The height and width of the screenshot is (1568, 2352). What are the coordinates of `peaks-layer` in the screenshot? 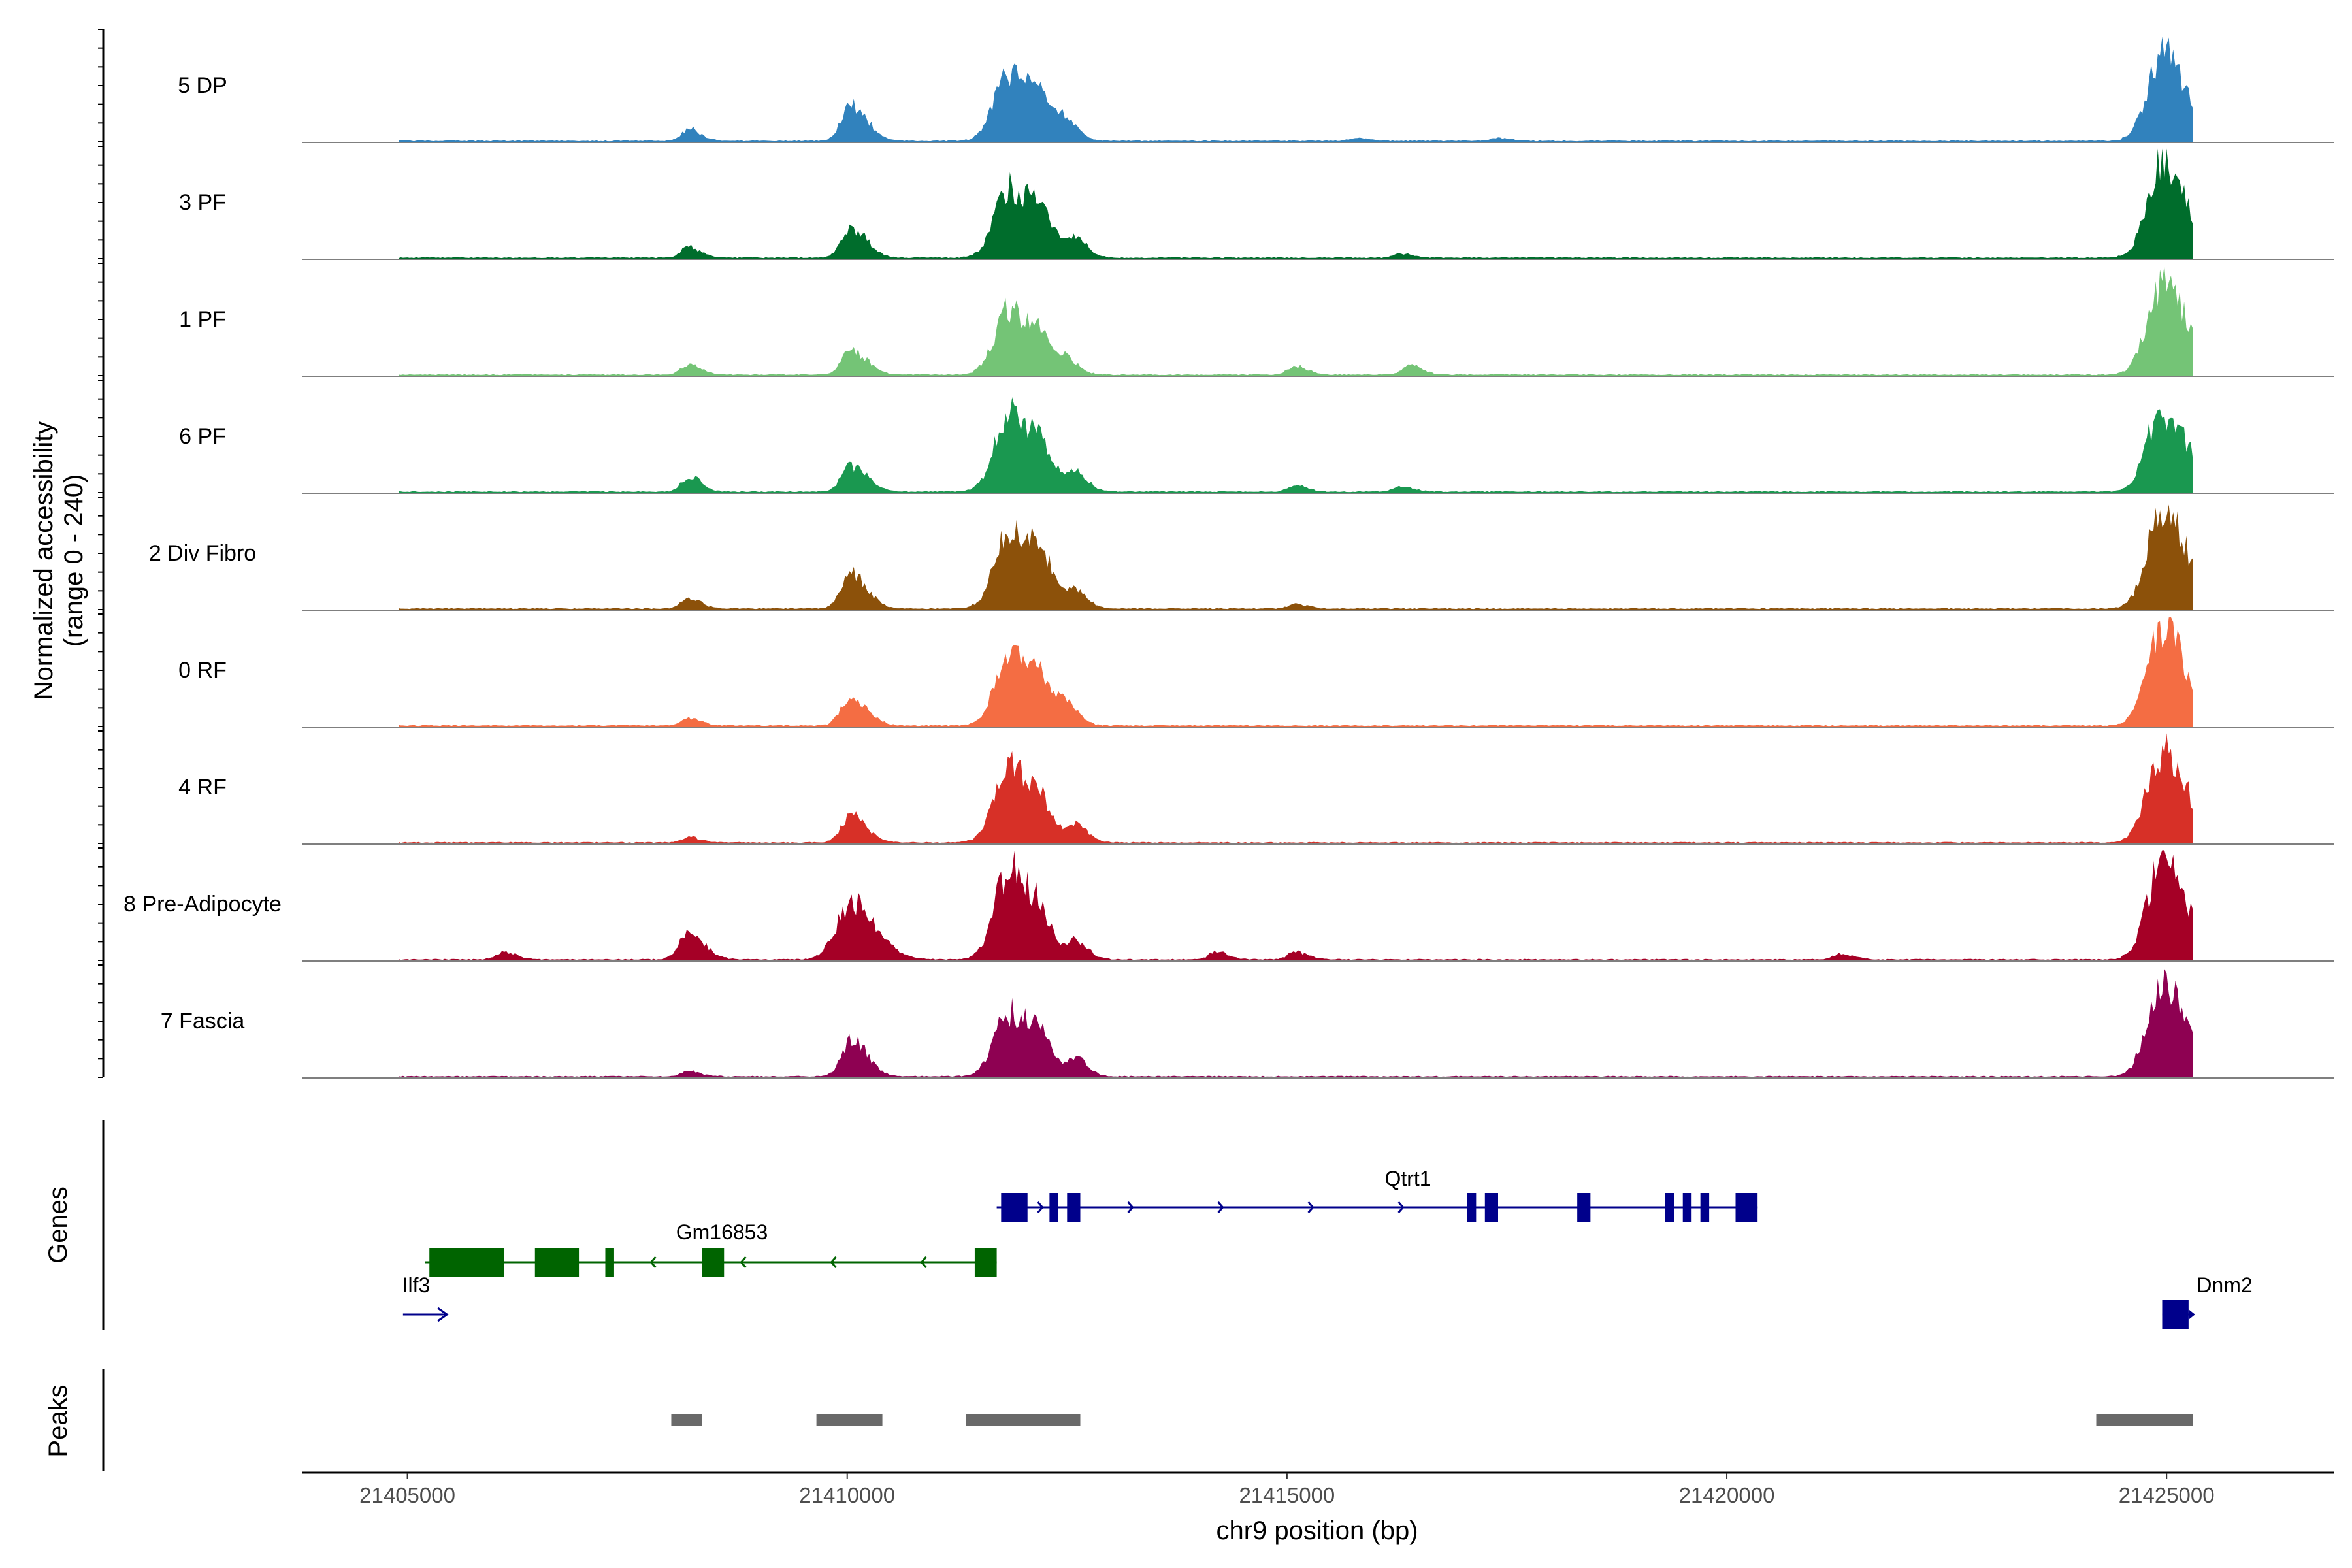 It's located at (1432, 1420).